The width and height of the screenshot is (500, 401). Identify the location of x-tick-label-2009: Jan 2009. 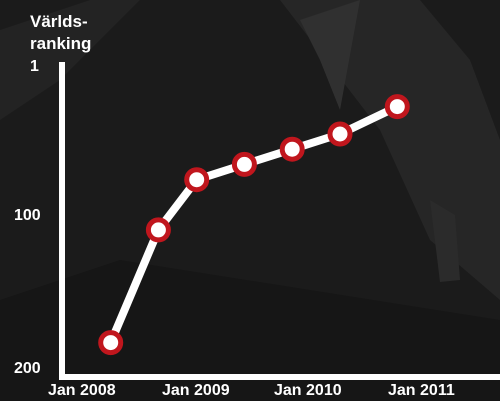
(196, 390).